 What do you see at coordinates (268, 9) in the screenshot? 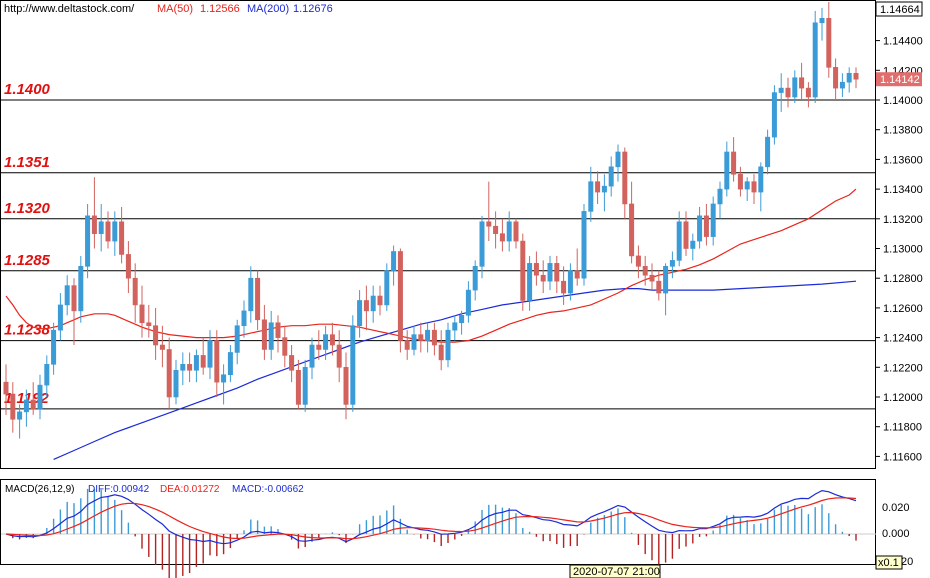
I see `ma200-label: MA(200)` at bounding box center [268, 9].